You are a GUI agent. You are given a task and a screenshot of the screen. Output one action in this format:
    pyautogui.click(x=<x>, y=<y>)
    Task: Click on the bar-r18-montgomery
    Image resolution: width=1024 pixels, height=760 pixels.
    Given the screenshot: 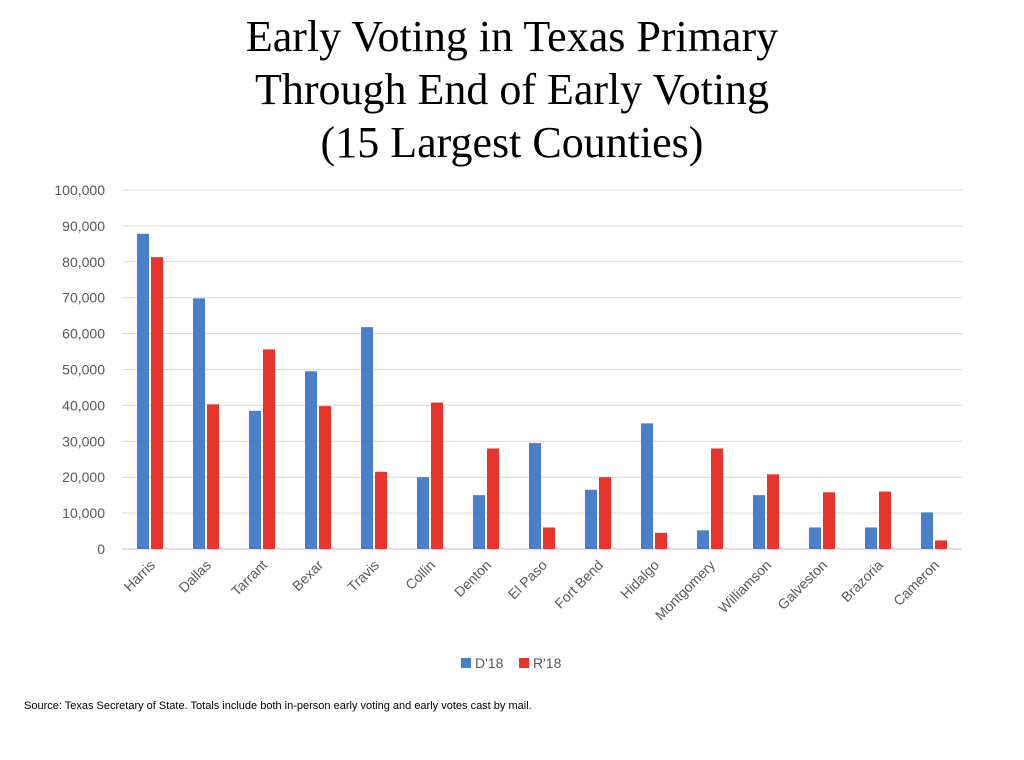 What is the action you would take?
    pyautogui.click(x=717, y=498)
    